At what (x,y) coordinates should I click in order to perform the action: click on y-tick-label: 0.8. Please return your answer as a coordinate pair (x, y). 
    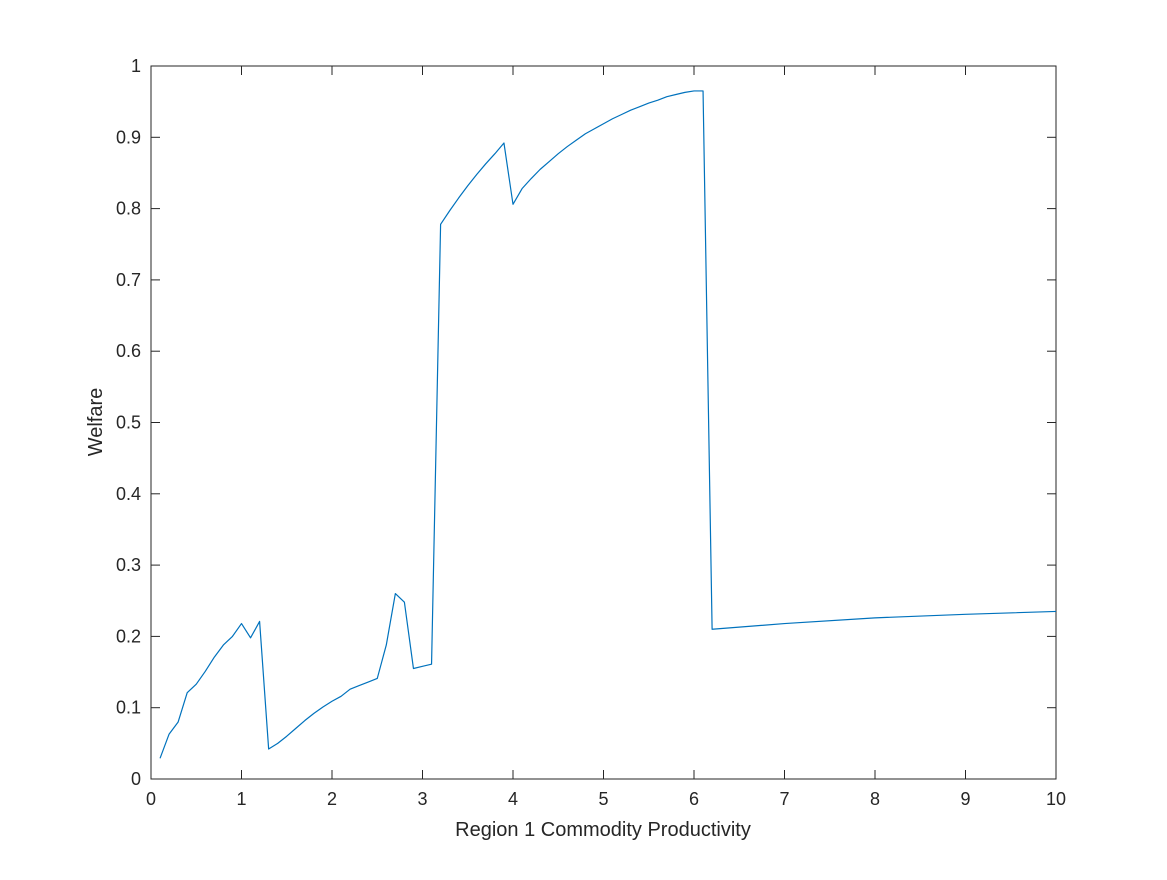
    Looking at the image, I should click on (128, 209).